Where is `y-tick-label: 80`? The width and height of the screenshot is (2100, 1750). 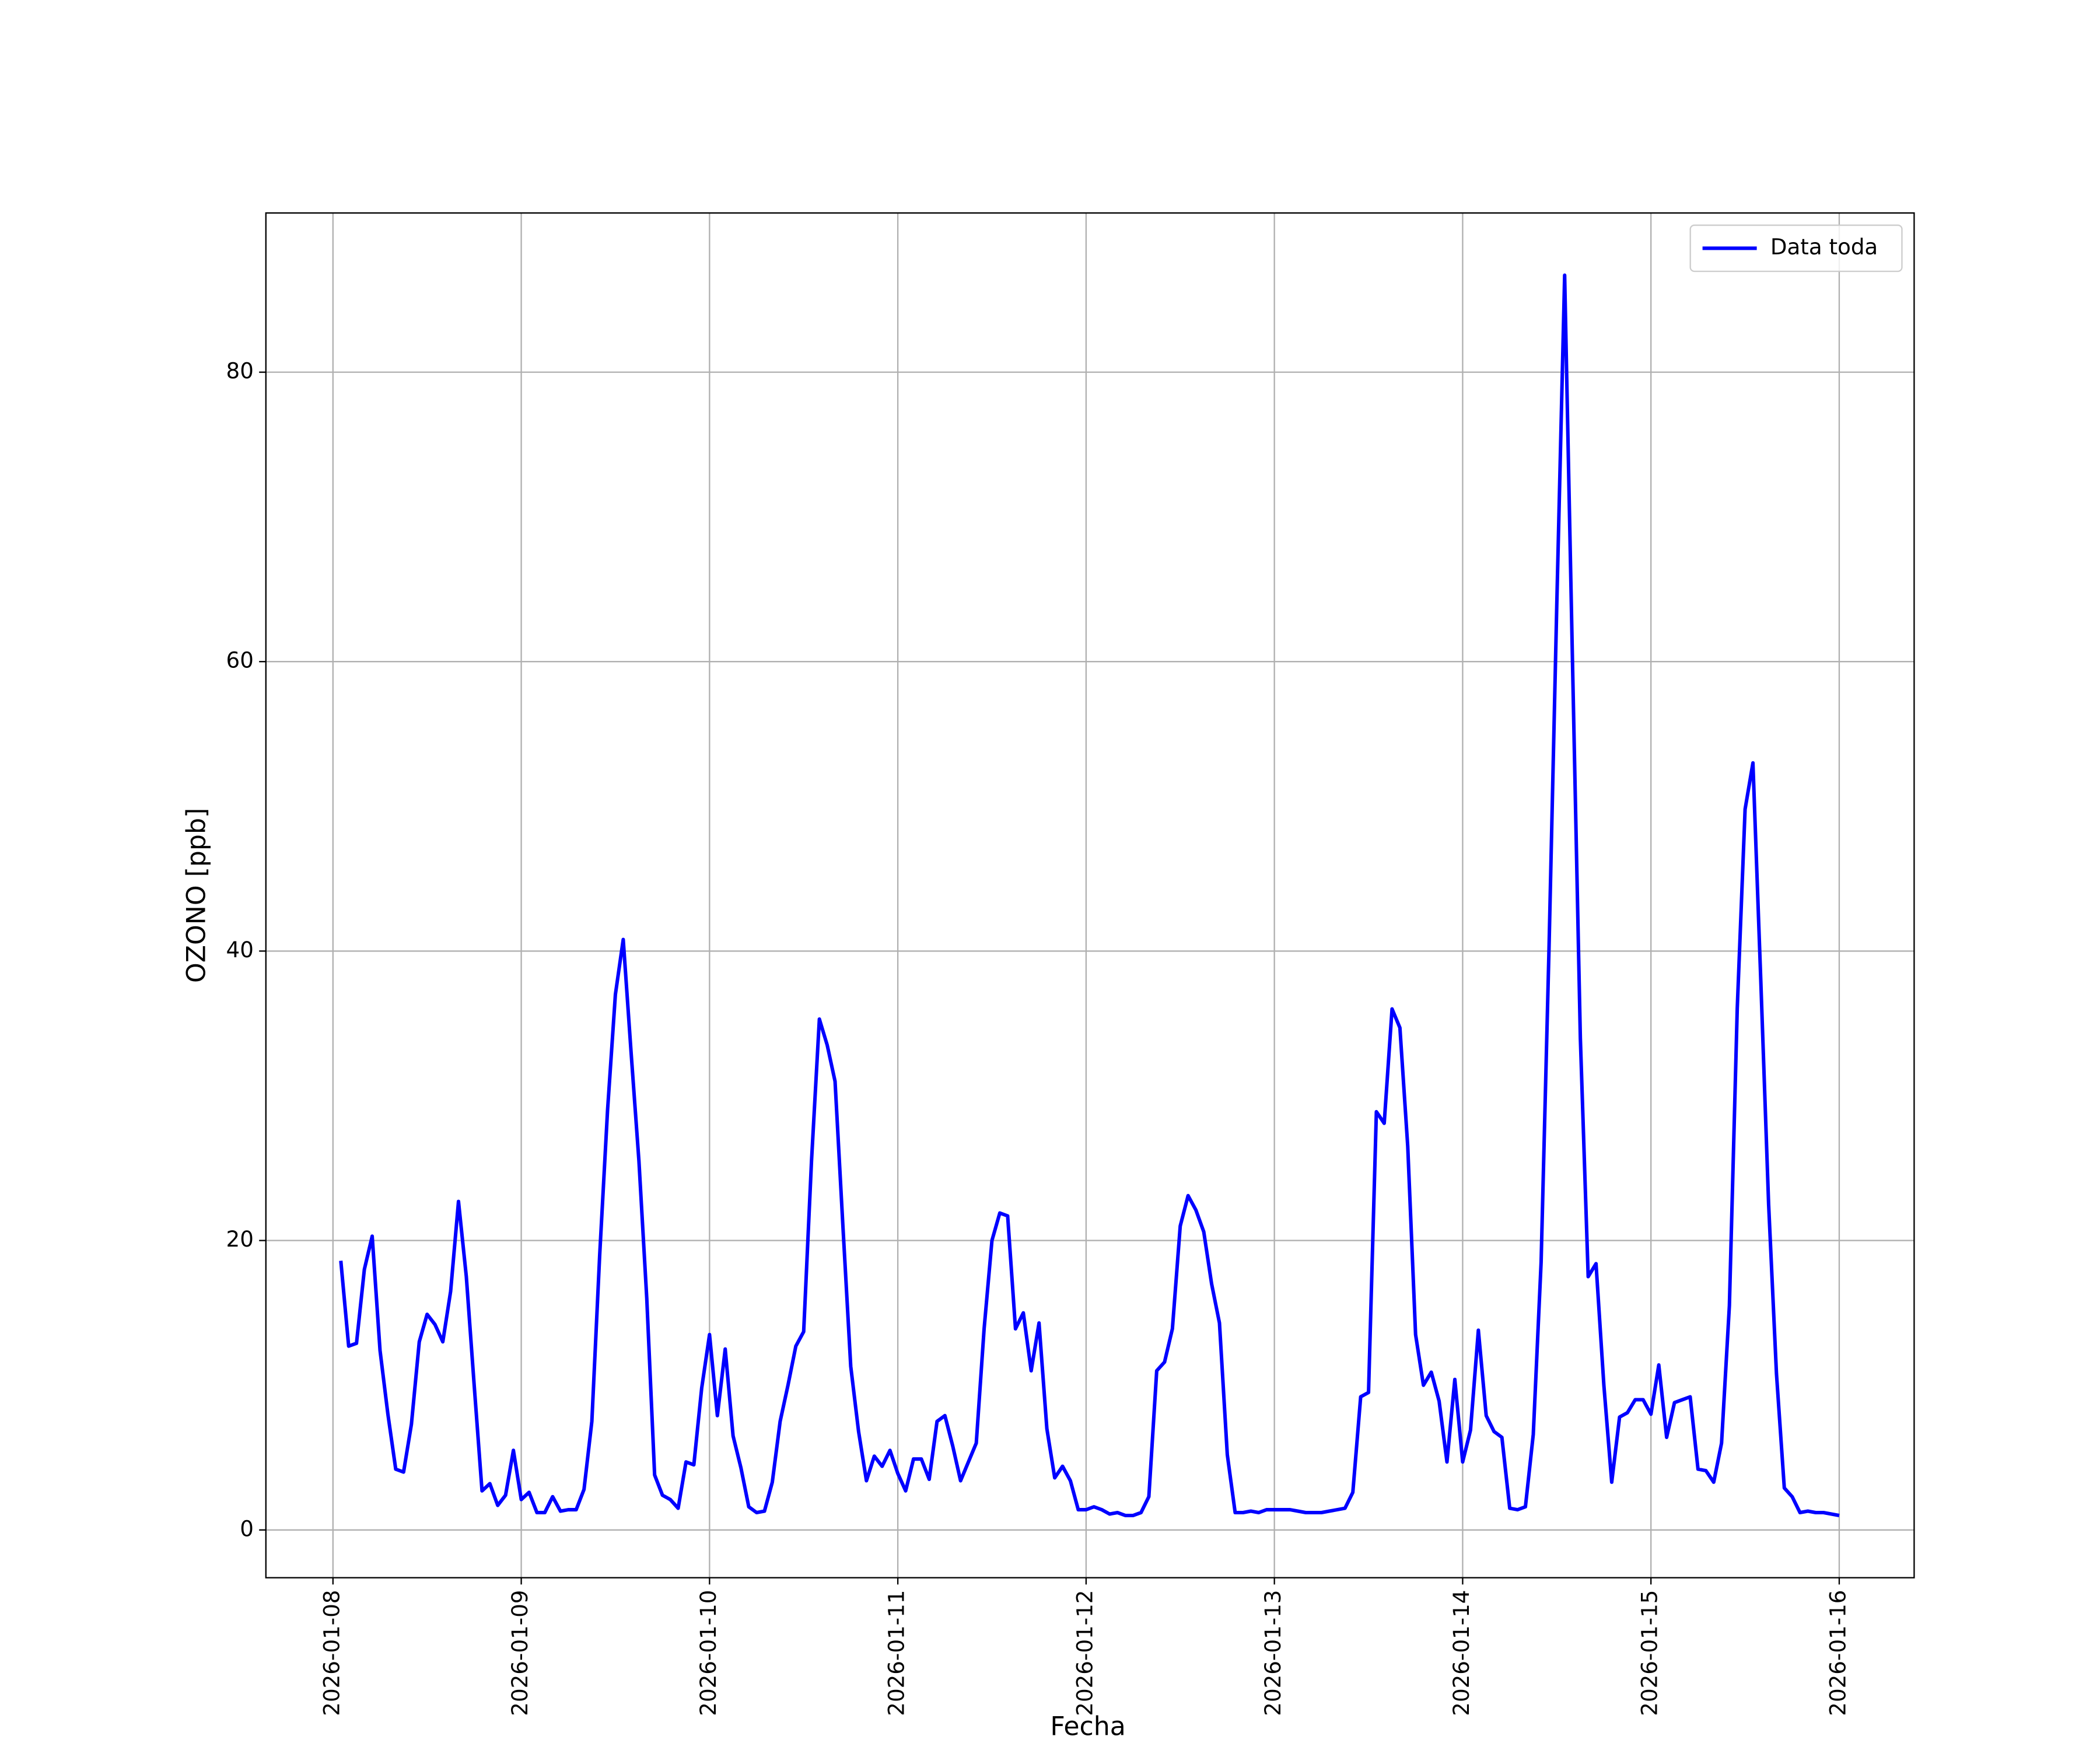 y-tick-label: 80 is located at coordinates (240, 371).